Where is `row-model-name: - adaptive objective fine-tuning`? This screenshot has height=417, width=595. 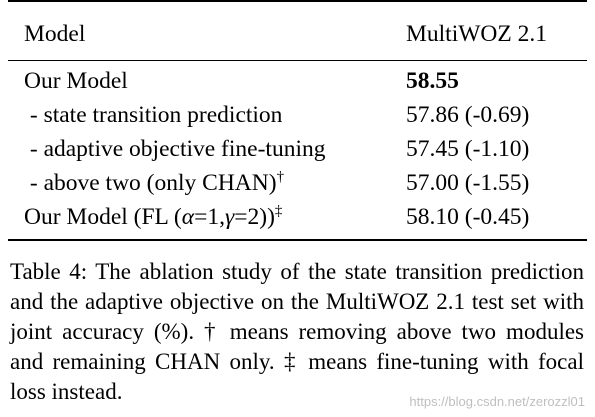 row-model-name: - adaptive objective fine-tuning is located at coordinates (175, 149).